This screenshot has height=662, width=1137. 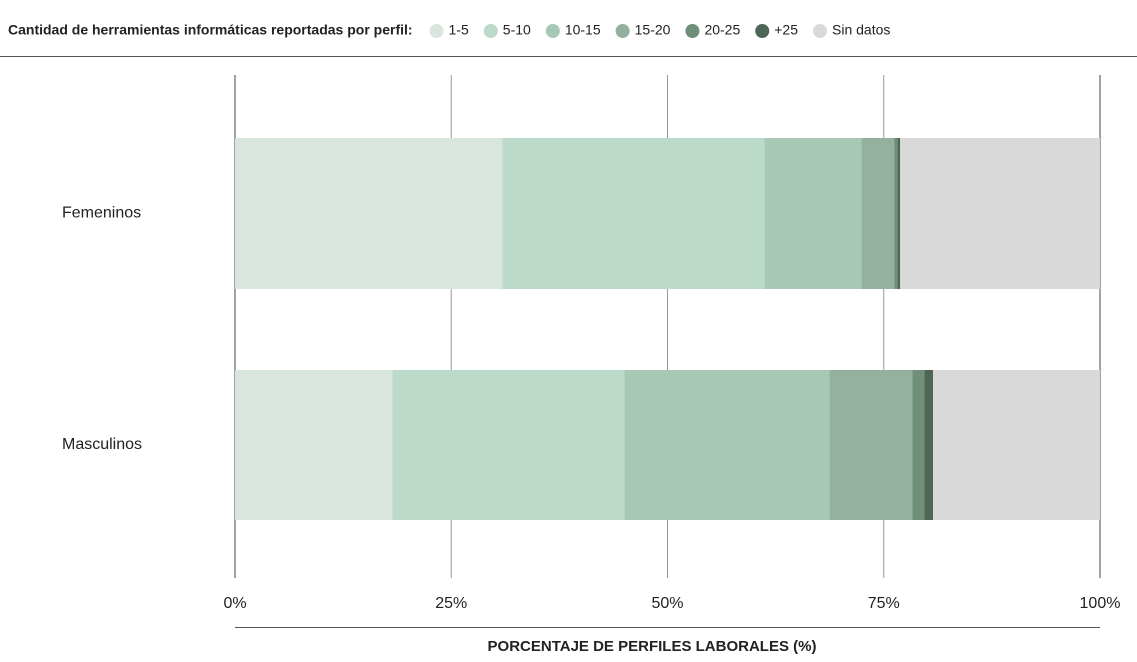 What do you see at coordinates (101, 213) in the screenshot?
I see `y-tick-label: Femeninos` at bounding box center [101, 213].